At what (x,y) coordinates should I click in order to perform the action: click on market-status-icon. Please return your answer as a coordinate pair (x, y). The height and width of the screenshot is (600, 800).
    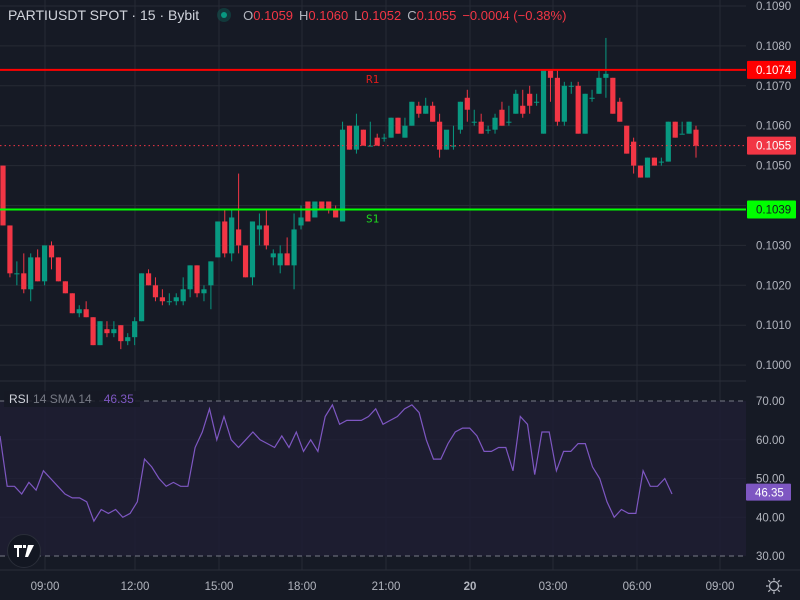
    Looking at the image, I should click on (224, 15).